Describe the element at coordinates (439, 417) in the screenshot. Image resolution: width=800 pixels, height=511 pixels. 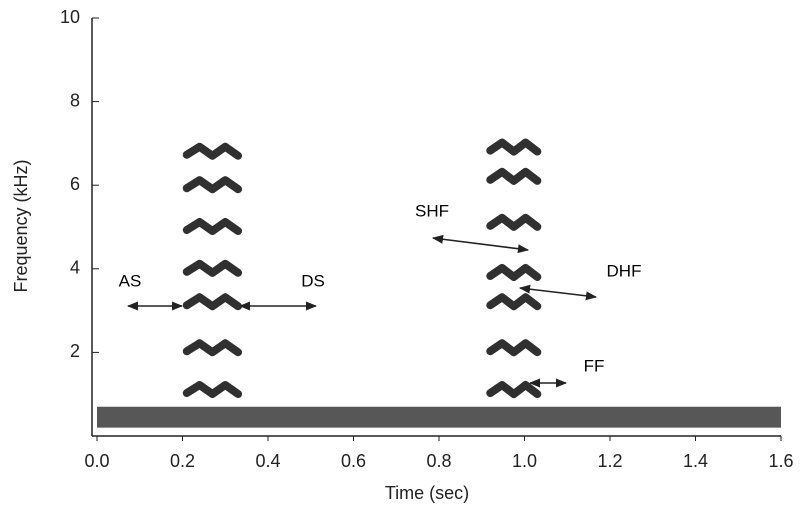
I see `noise-band` at that location.